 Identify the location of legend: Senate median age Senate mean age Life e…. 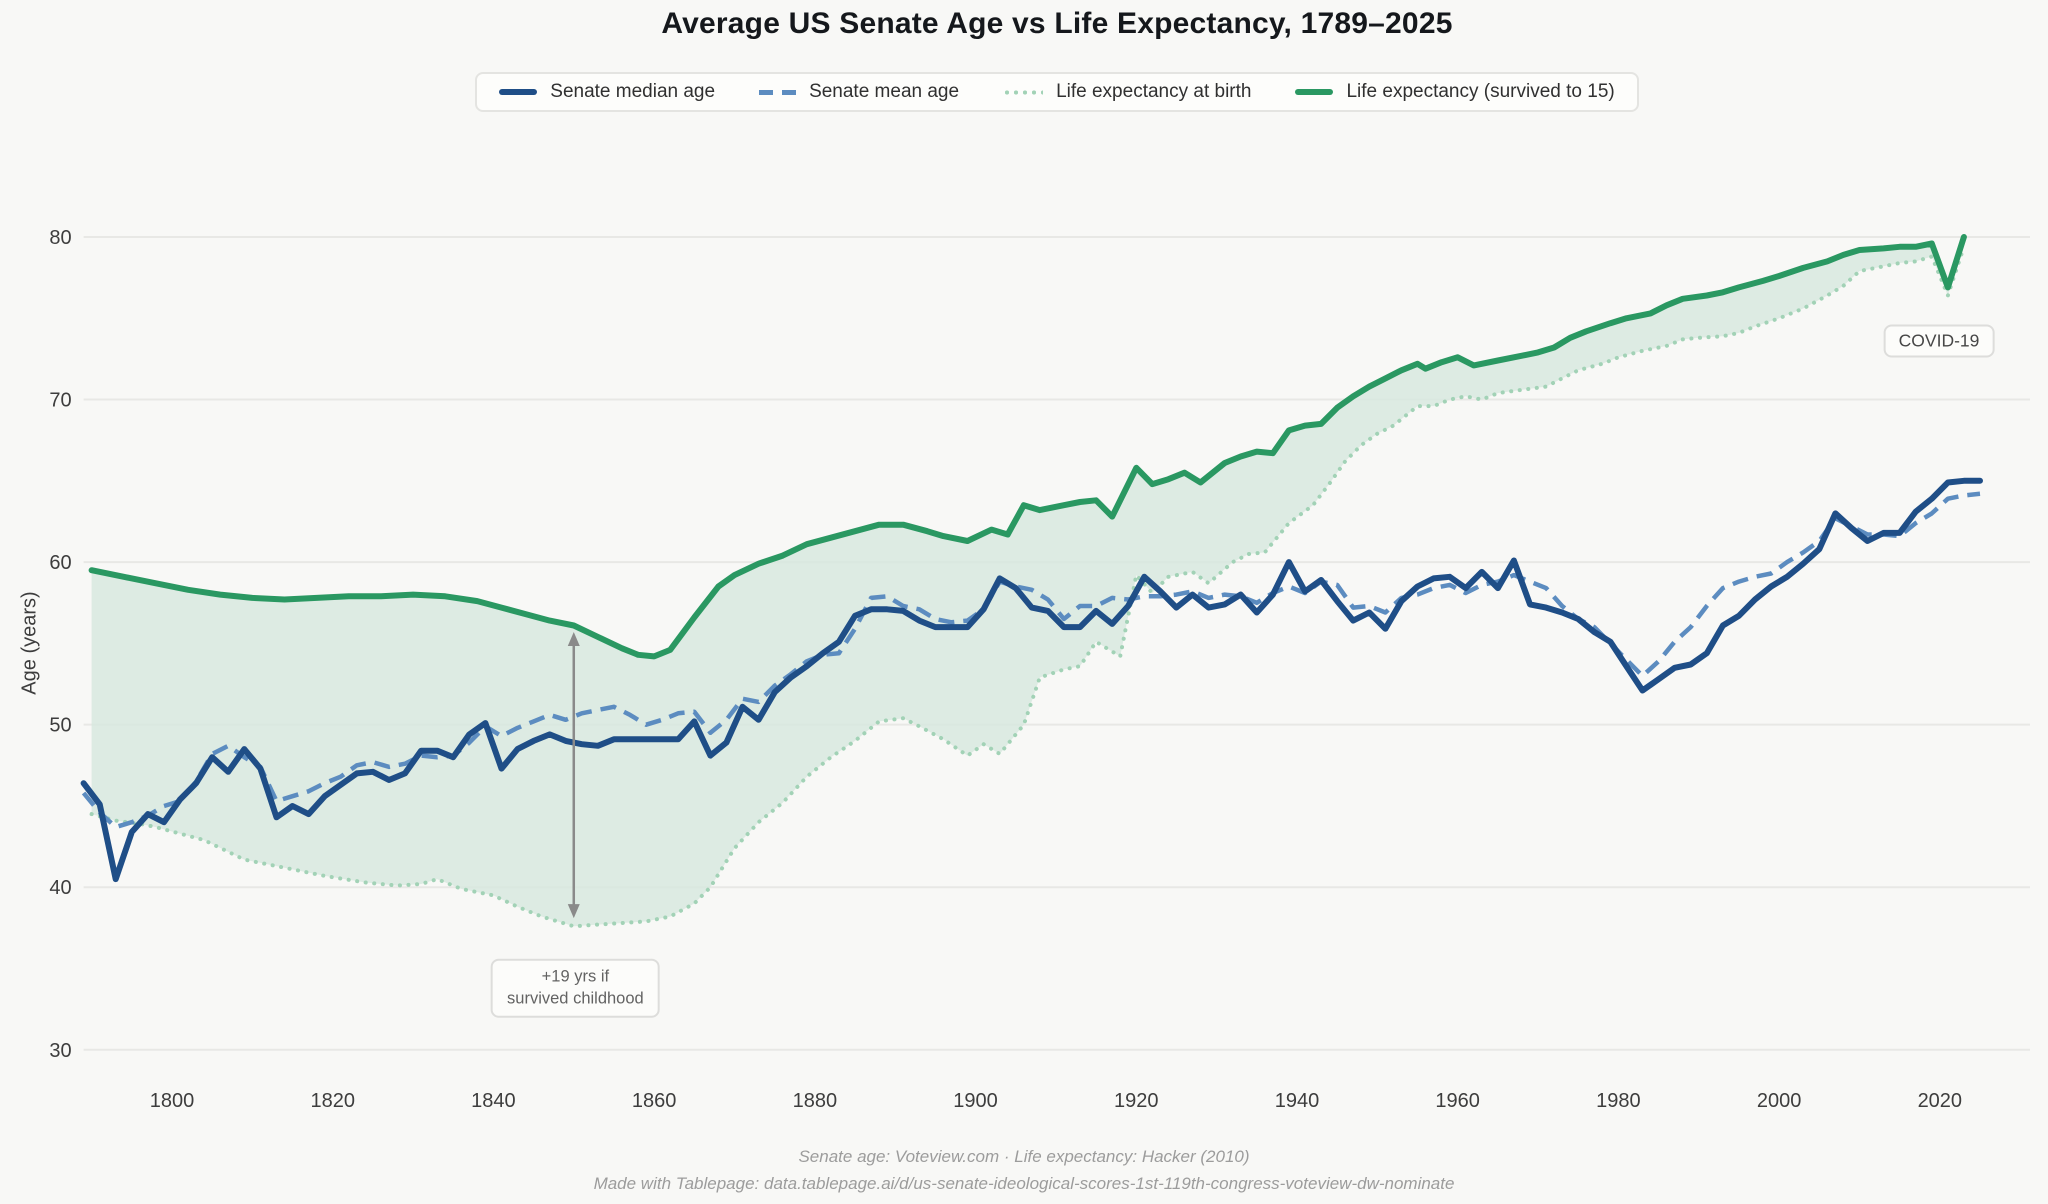
(1057, 92).